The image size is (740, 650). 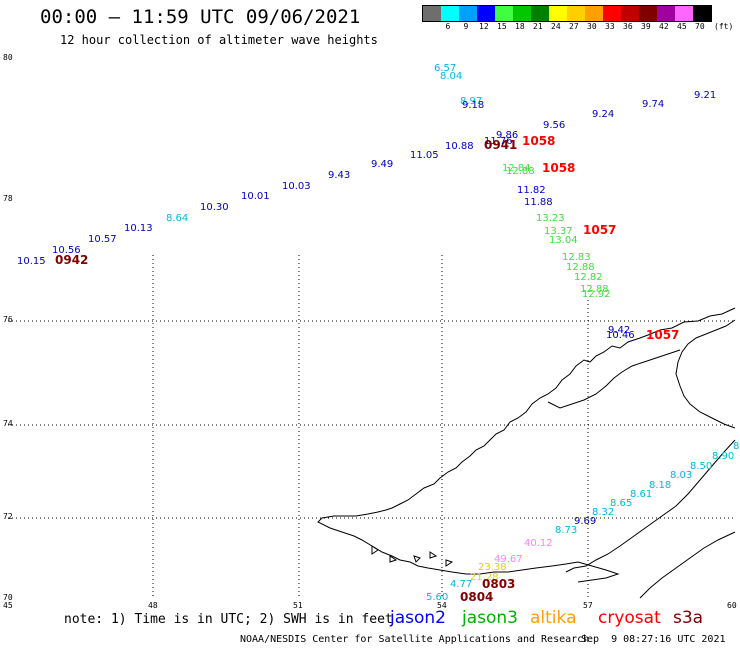 What do you see at coordinates (490, 618) in the screenshot?
I see `sat-jason3: jason3` at bounding box center [490, 618].